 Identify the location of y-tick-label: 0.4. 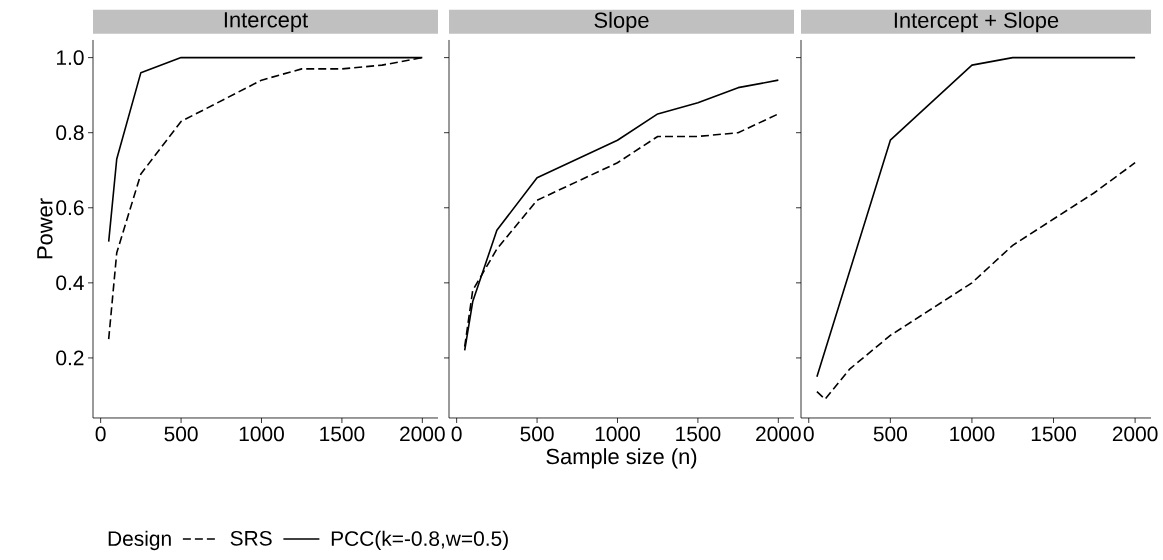
(70, 283).